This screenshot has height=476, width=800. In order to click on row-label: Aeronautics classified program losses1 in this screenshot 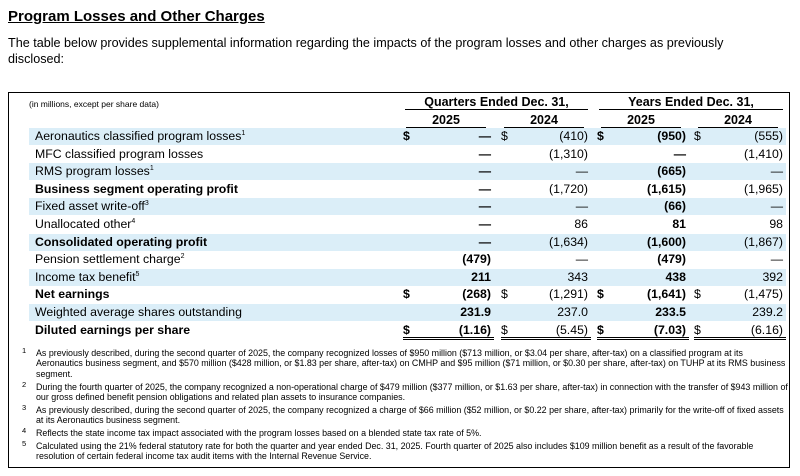, I will do `click(140, 136)`.